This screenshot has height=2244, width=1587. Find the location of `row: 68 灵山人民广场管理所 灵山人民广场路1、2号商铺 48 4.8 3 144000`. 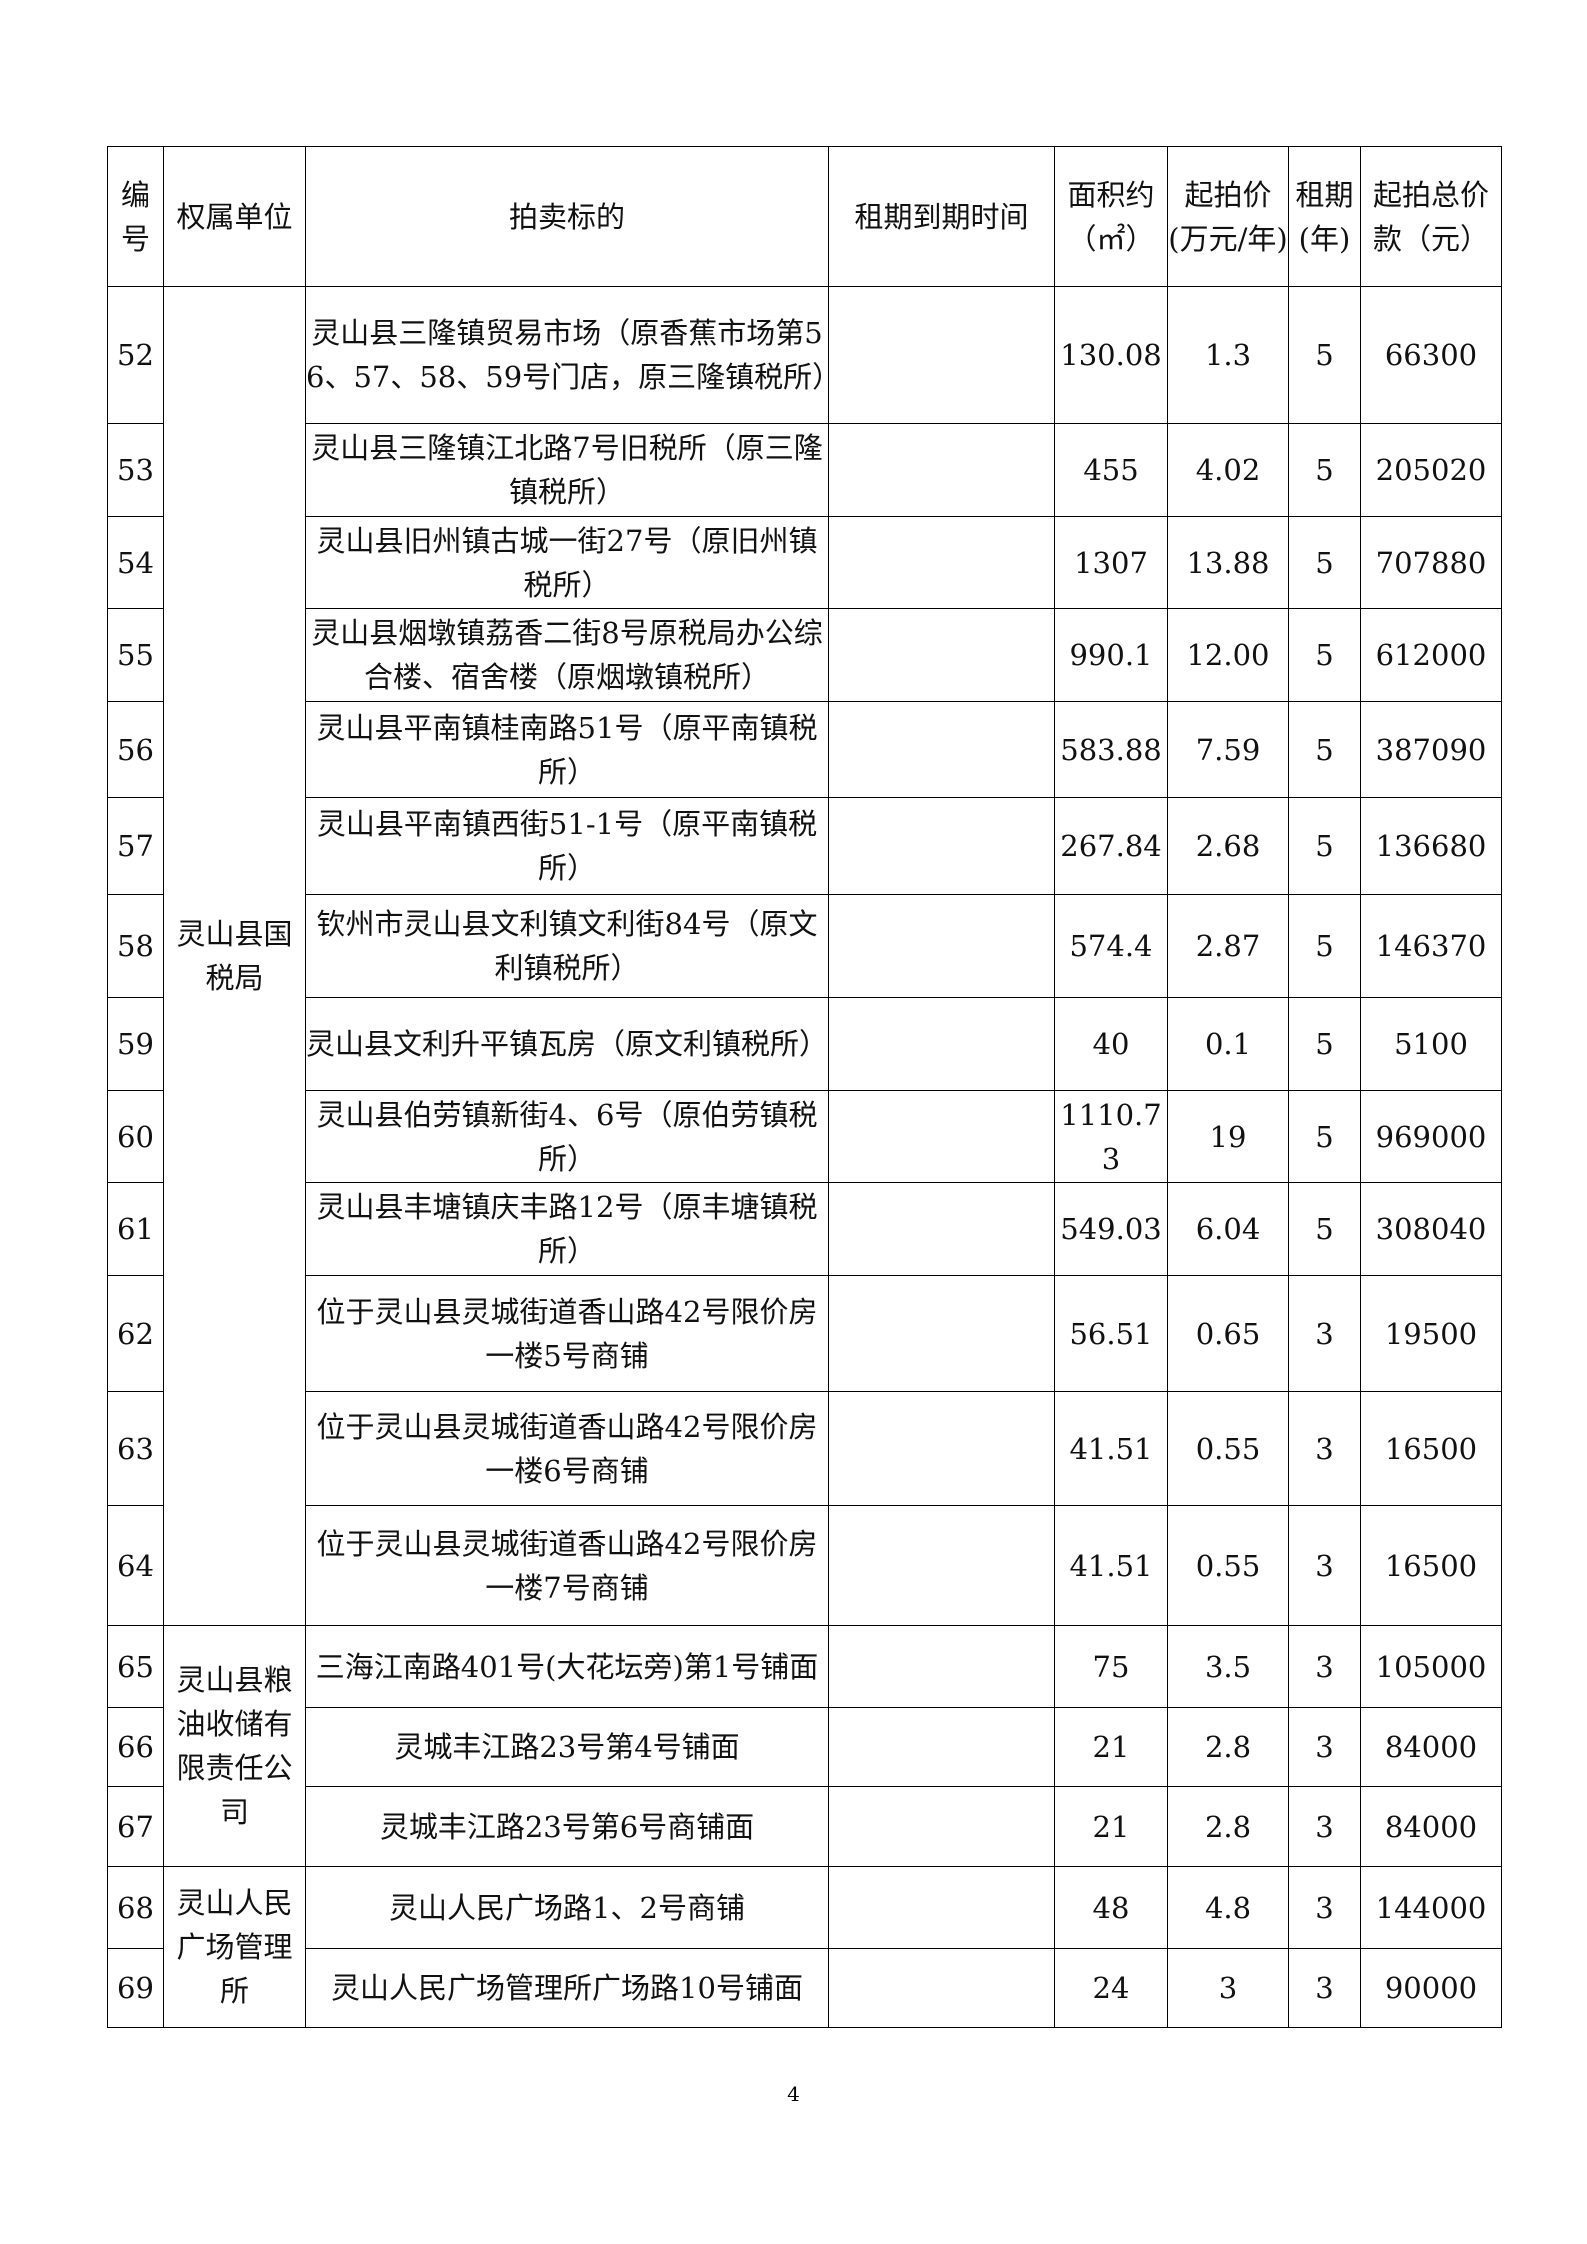

row: 68 灵山人民广场管理所 灵山人民广场路1、2号商铺 48 4.8 3 144000 is located at coordinates (804, 1947).